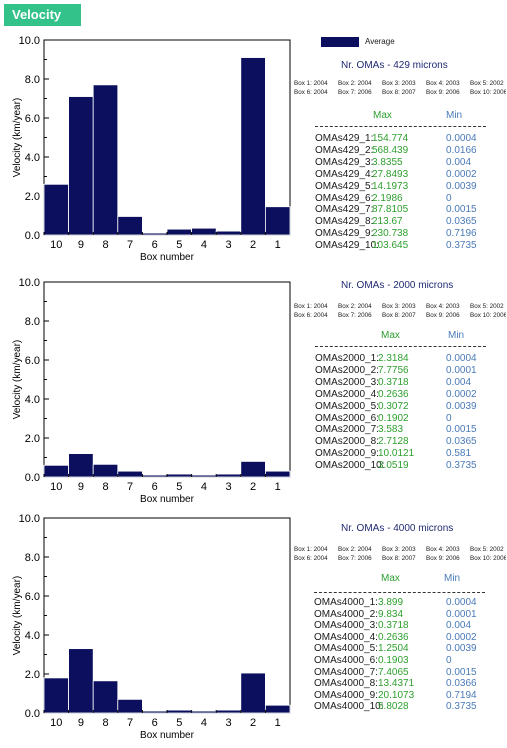  Describe the element at coordinates (390, 335) in the screenshot. I see `max-header: Max` at that location.